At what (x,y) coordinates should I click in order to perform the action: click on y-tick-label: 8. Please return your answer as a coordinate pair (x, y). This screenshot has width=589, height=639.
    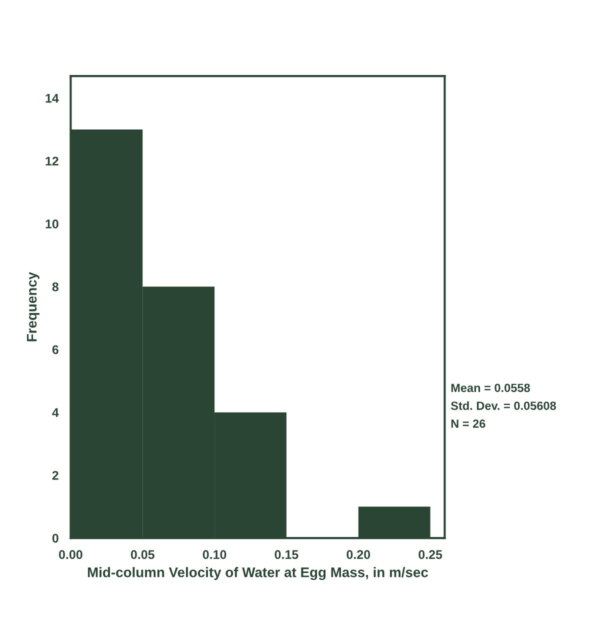
    Looking at the image, I should click on (55, 287).